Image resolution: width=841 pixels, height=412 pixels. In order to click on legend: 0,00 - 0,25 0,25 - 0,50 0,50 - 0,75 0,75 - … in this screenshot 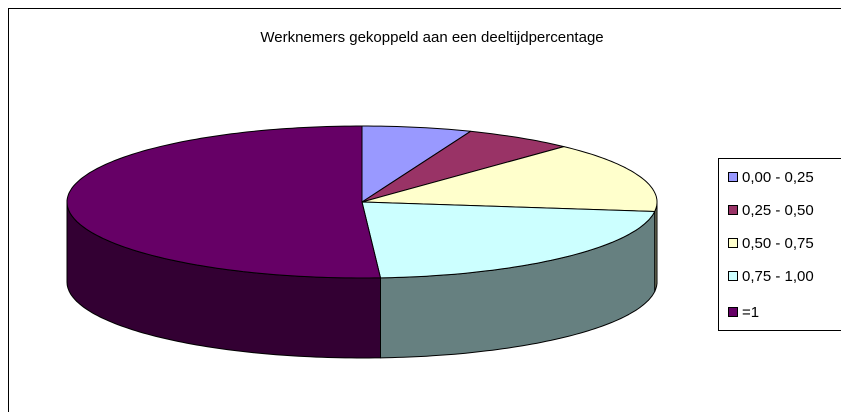, I will do `click(771, 245)`.